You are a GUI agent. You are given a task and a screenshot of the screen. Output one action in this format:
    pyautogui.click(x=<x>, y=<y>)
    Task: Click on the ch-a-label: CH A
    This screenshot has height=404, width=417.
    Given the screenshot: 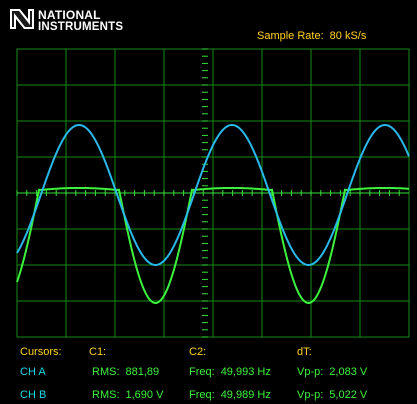 What is the action you would take?
    pyautogui.click(x=33, y=372)
    